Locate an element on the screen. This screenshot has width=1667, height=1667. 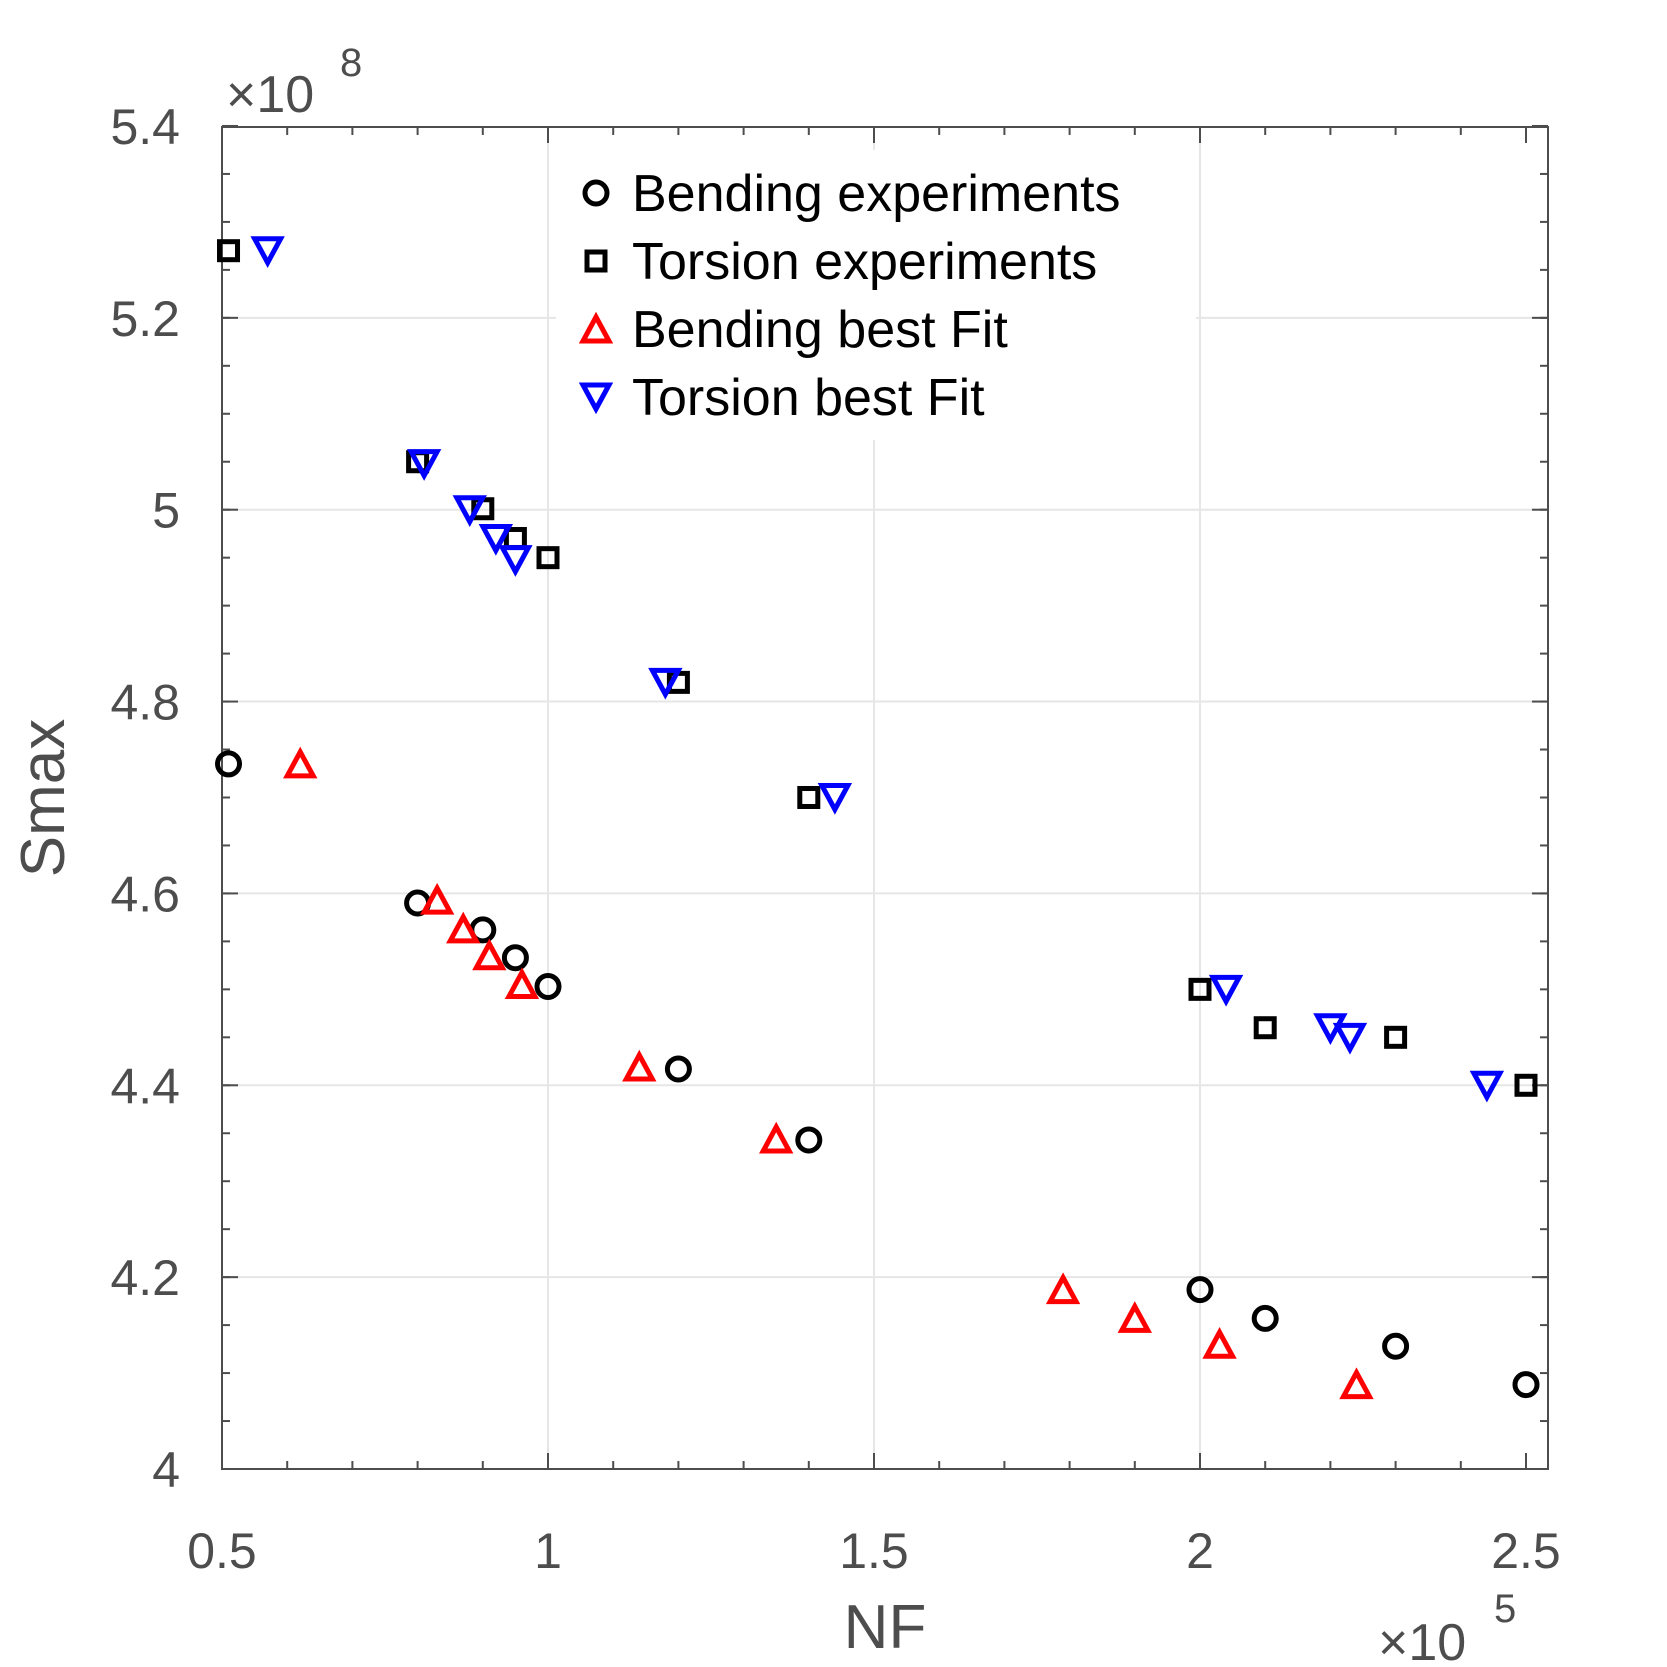
legend-item: Bending experiments is located at coordinates (851, 194).